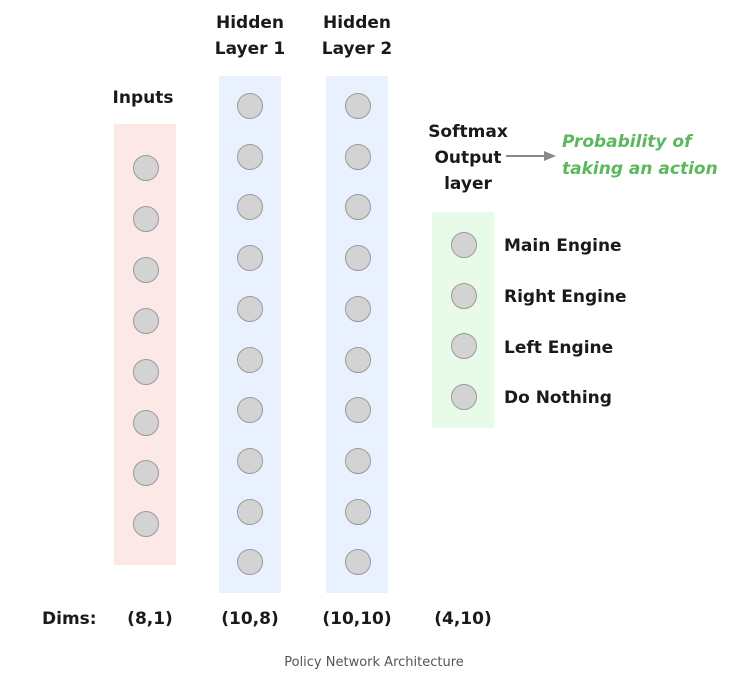  Describe the element at coordinates (463, 619) in the screenshot. I see `dims-output-layer: (4,10)` at that location.